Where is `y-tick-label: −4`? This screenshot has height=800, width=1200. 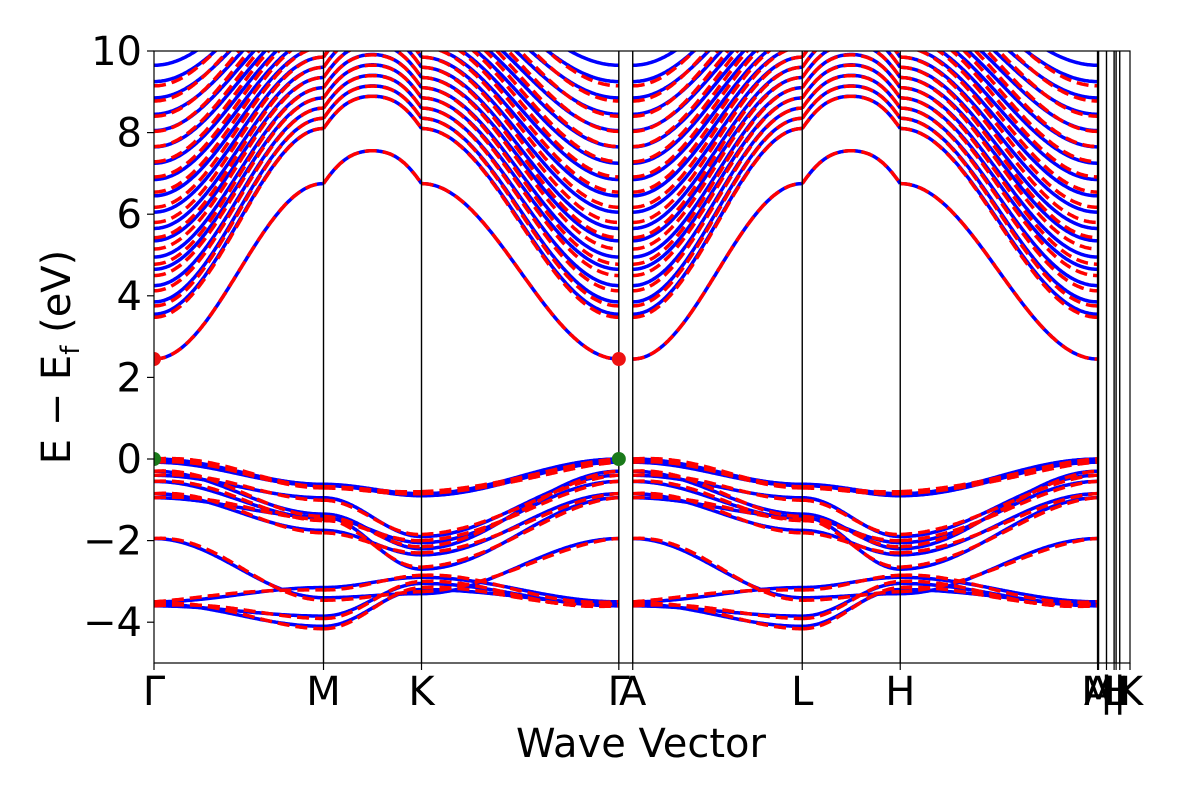 y-tick-label: −4 is located at coordinates (112, 623).